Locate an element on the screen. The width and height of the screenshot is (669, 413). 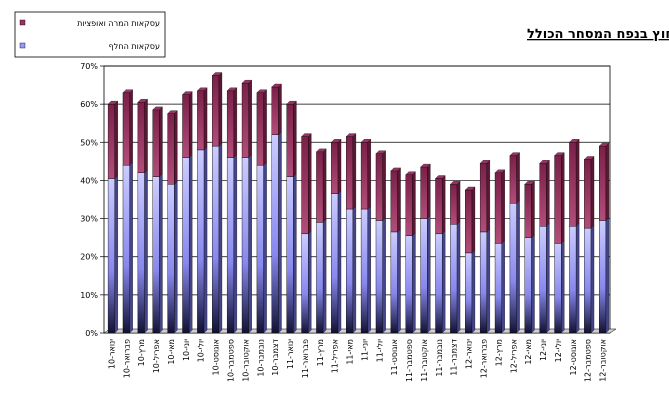
legend-swatch-options is located at coordinates (22, 22).